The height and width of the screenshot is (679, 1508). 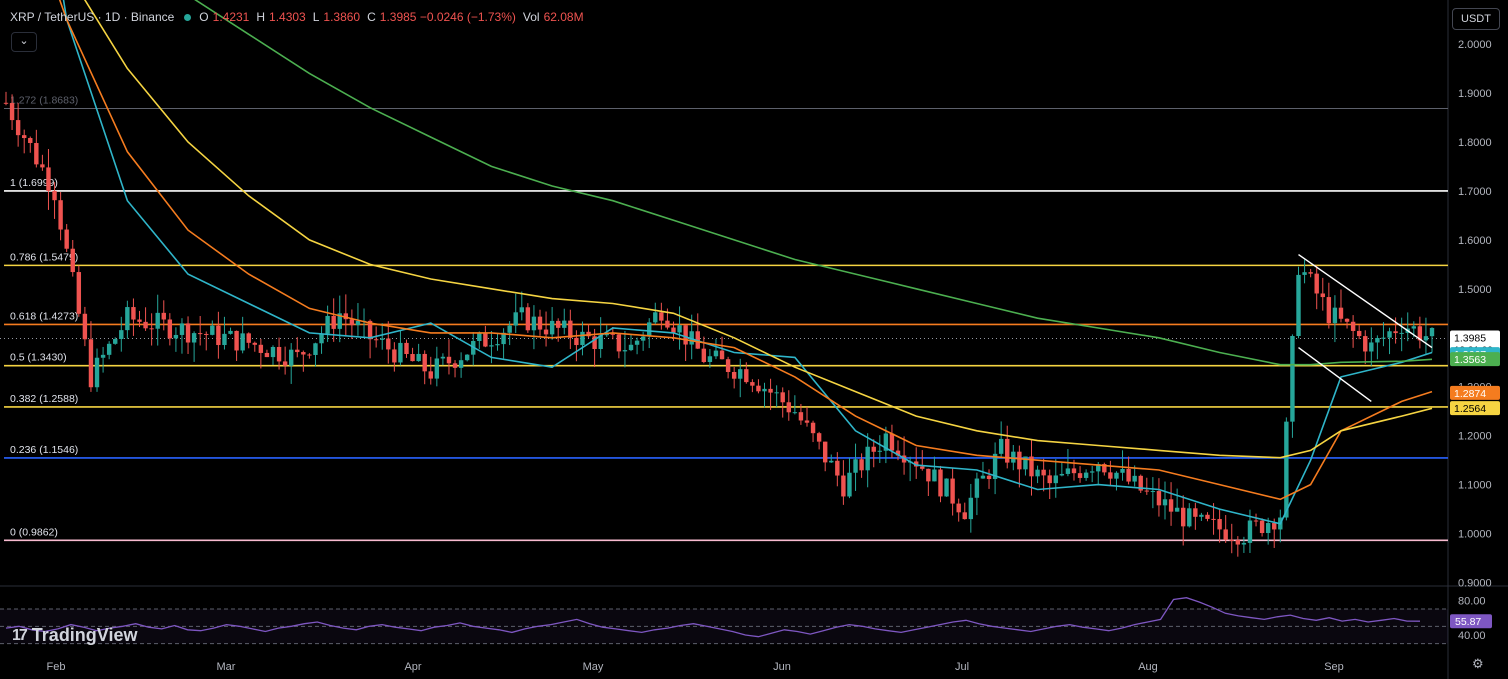 What do you see at coordinates (1475, 241) in the screenshot?
I see `price-tick-label: 1.6000` at bounding box center [1475, 241].